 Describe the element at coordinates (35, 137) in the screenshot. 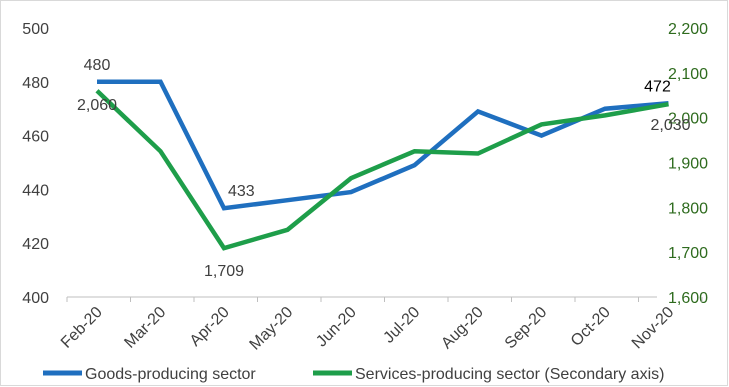

I see `y-primary-tick-label: 460` at that location.